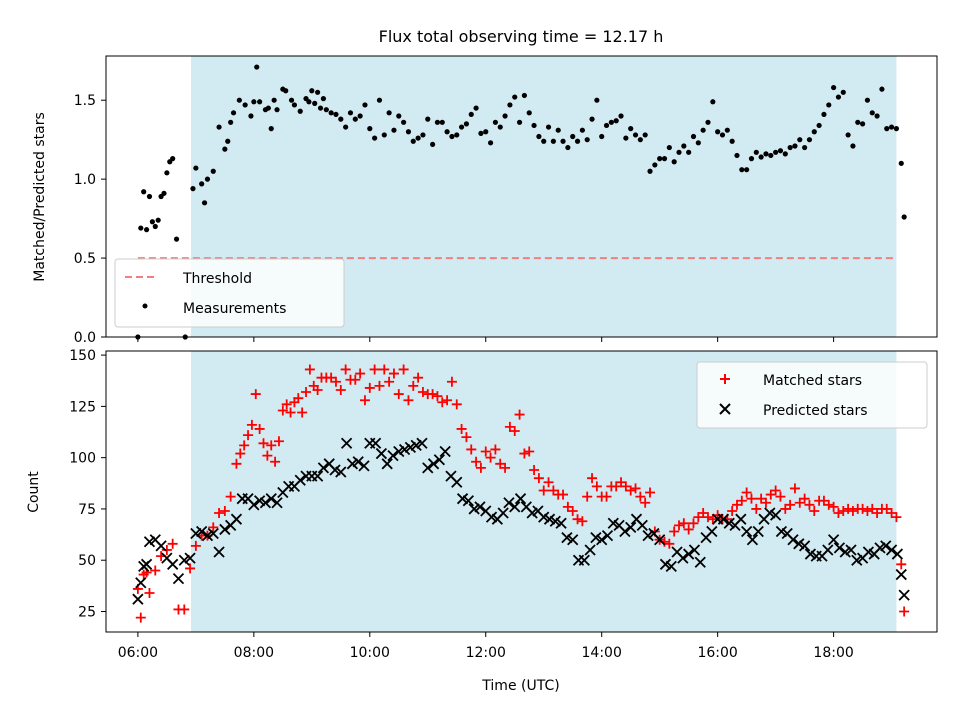  I want to click on top-y-tick-label: 1.5, so click(85, 101).